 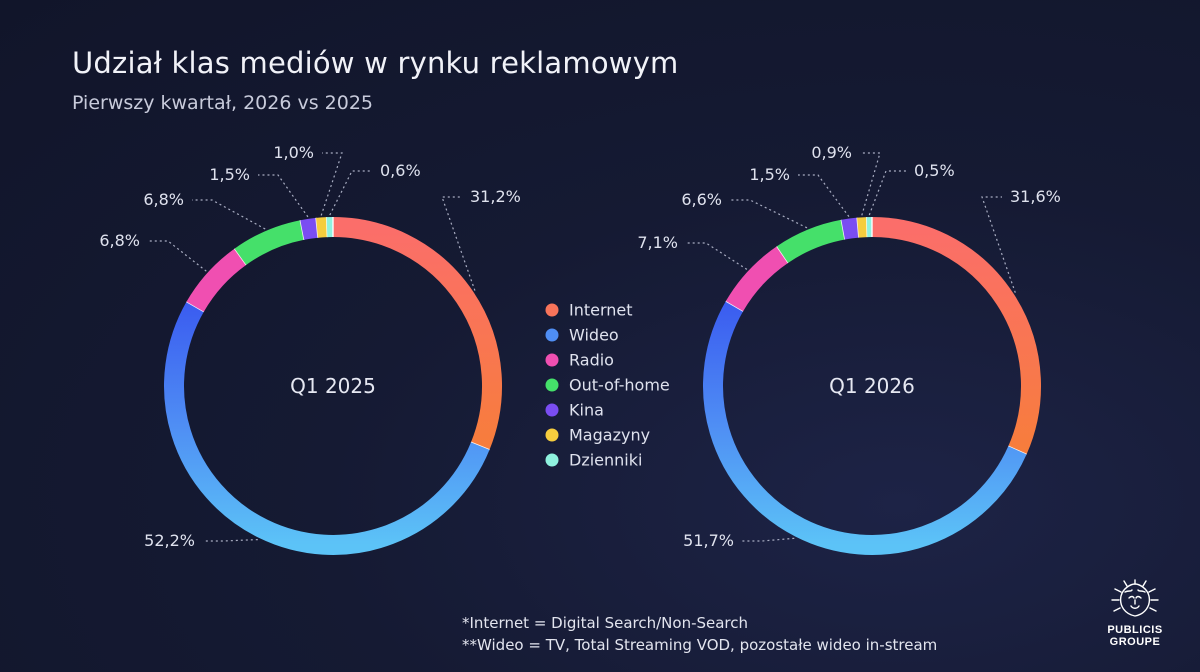 I want to click on slice-label: 0,5%, so click(x=934, y=170).